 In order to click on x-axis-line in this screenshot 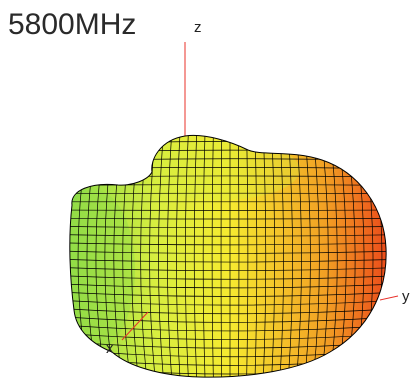, I will do `click(135, 326)`.